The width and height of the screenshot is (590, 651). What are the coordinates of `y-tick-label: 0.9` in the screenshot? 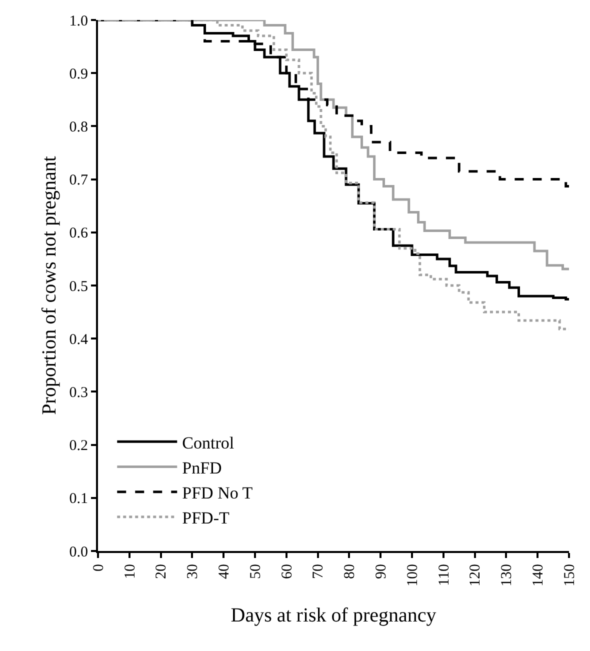 It's located at (78, 74).